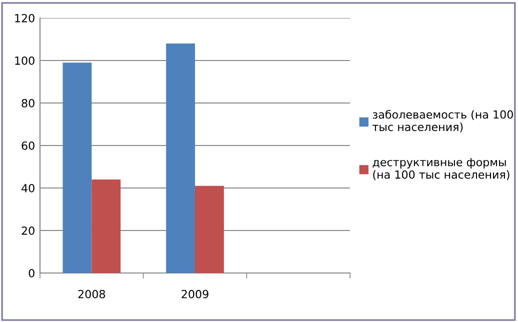 The width and height of the screenshot is (518, 322). I want to click on legend-label: заболеваемость (на 100 тыс населения), so click(442, 121).